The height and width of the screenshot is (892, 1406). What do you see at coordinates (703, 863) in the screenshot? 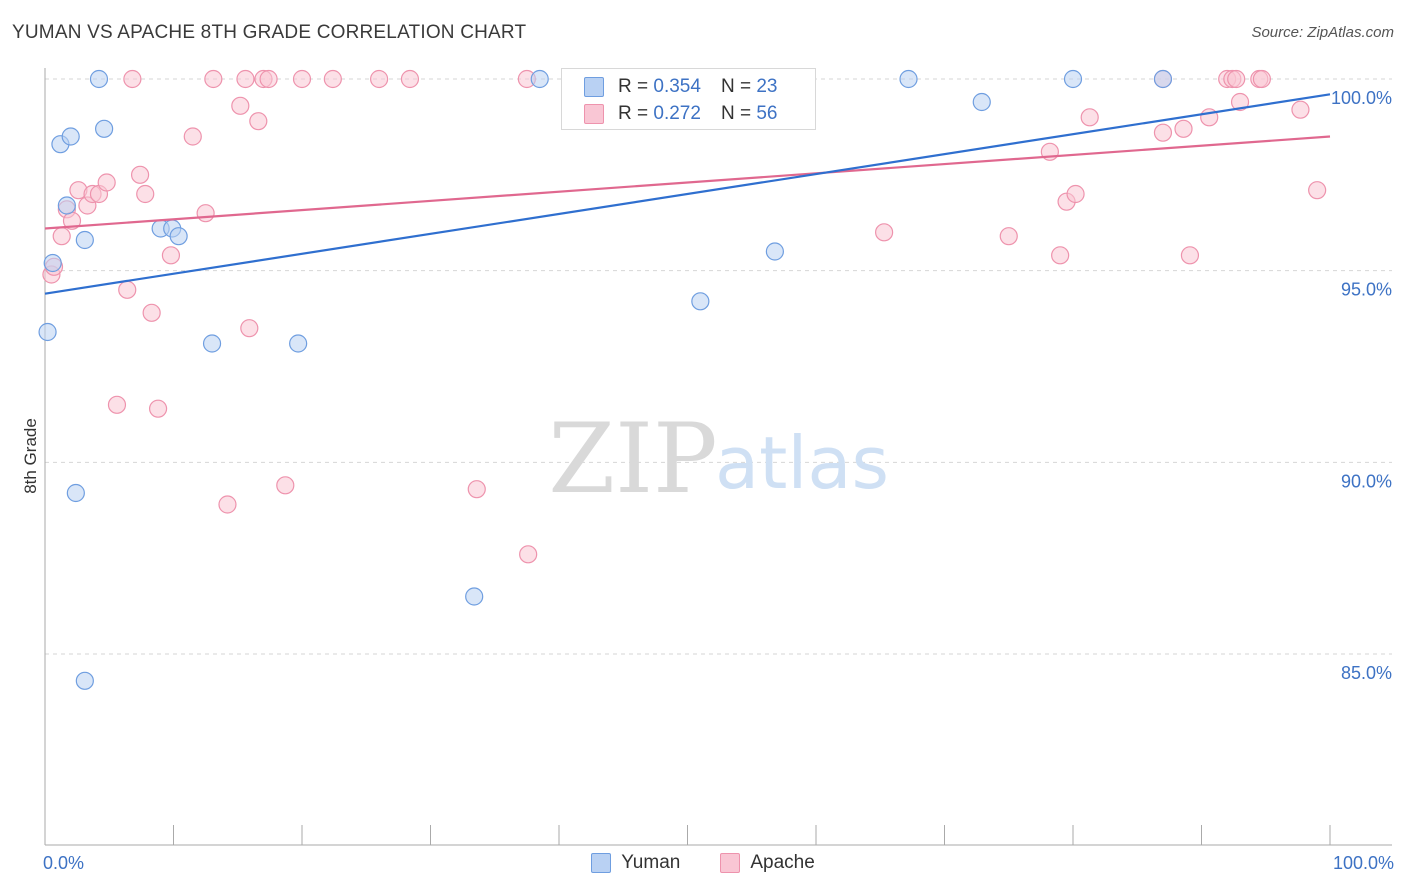
I see `series-legend: Yuman Apache` at bounding box center [703, 863].